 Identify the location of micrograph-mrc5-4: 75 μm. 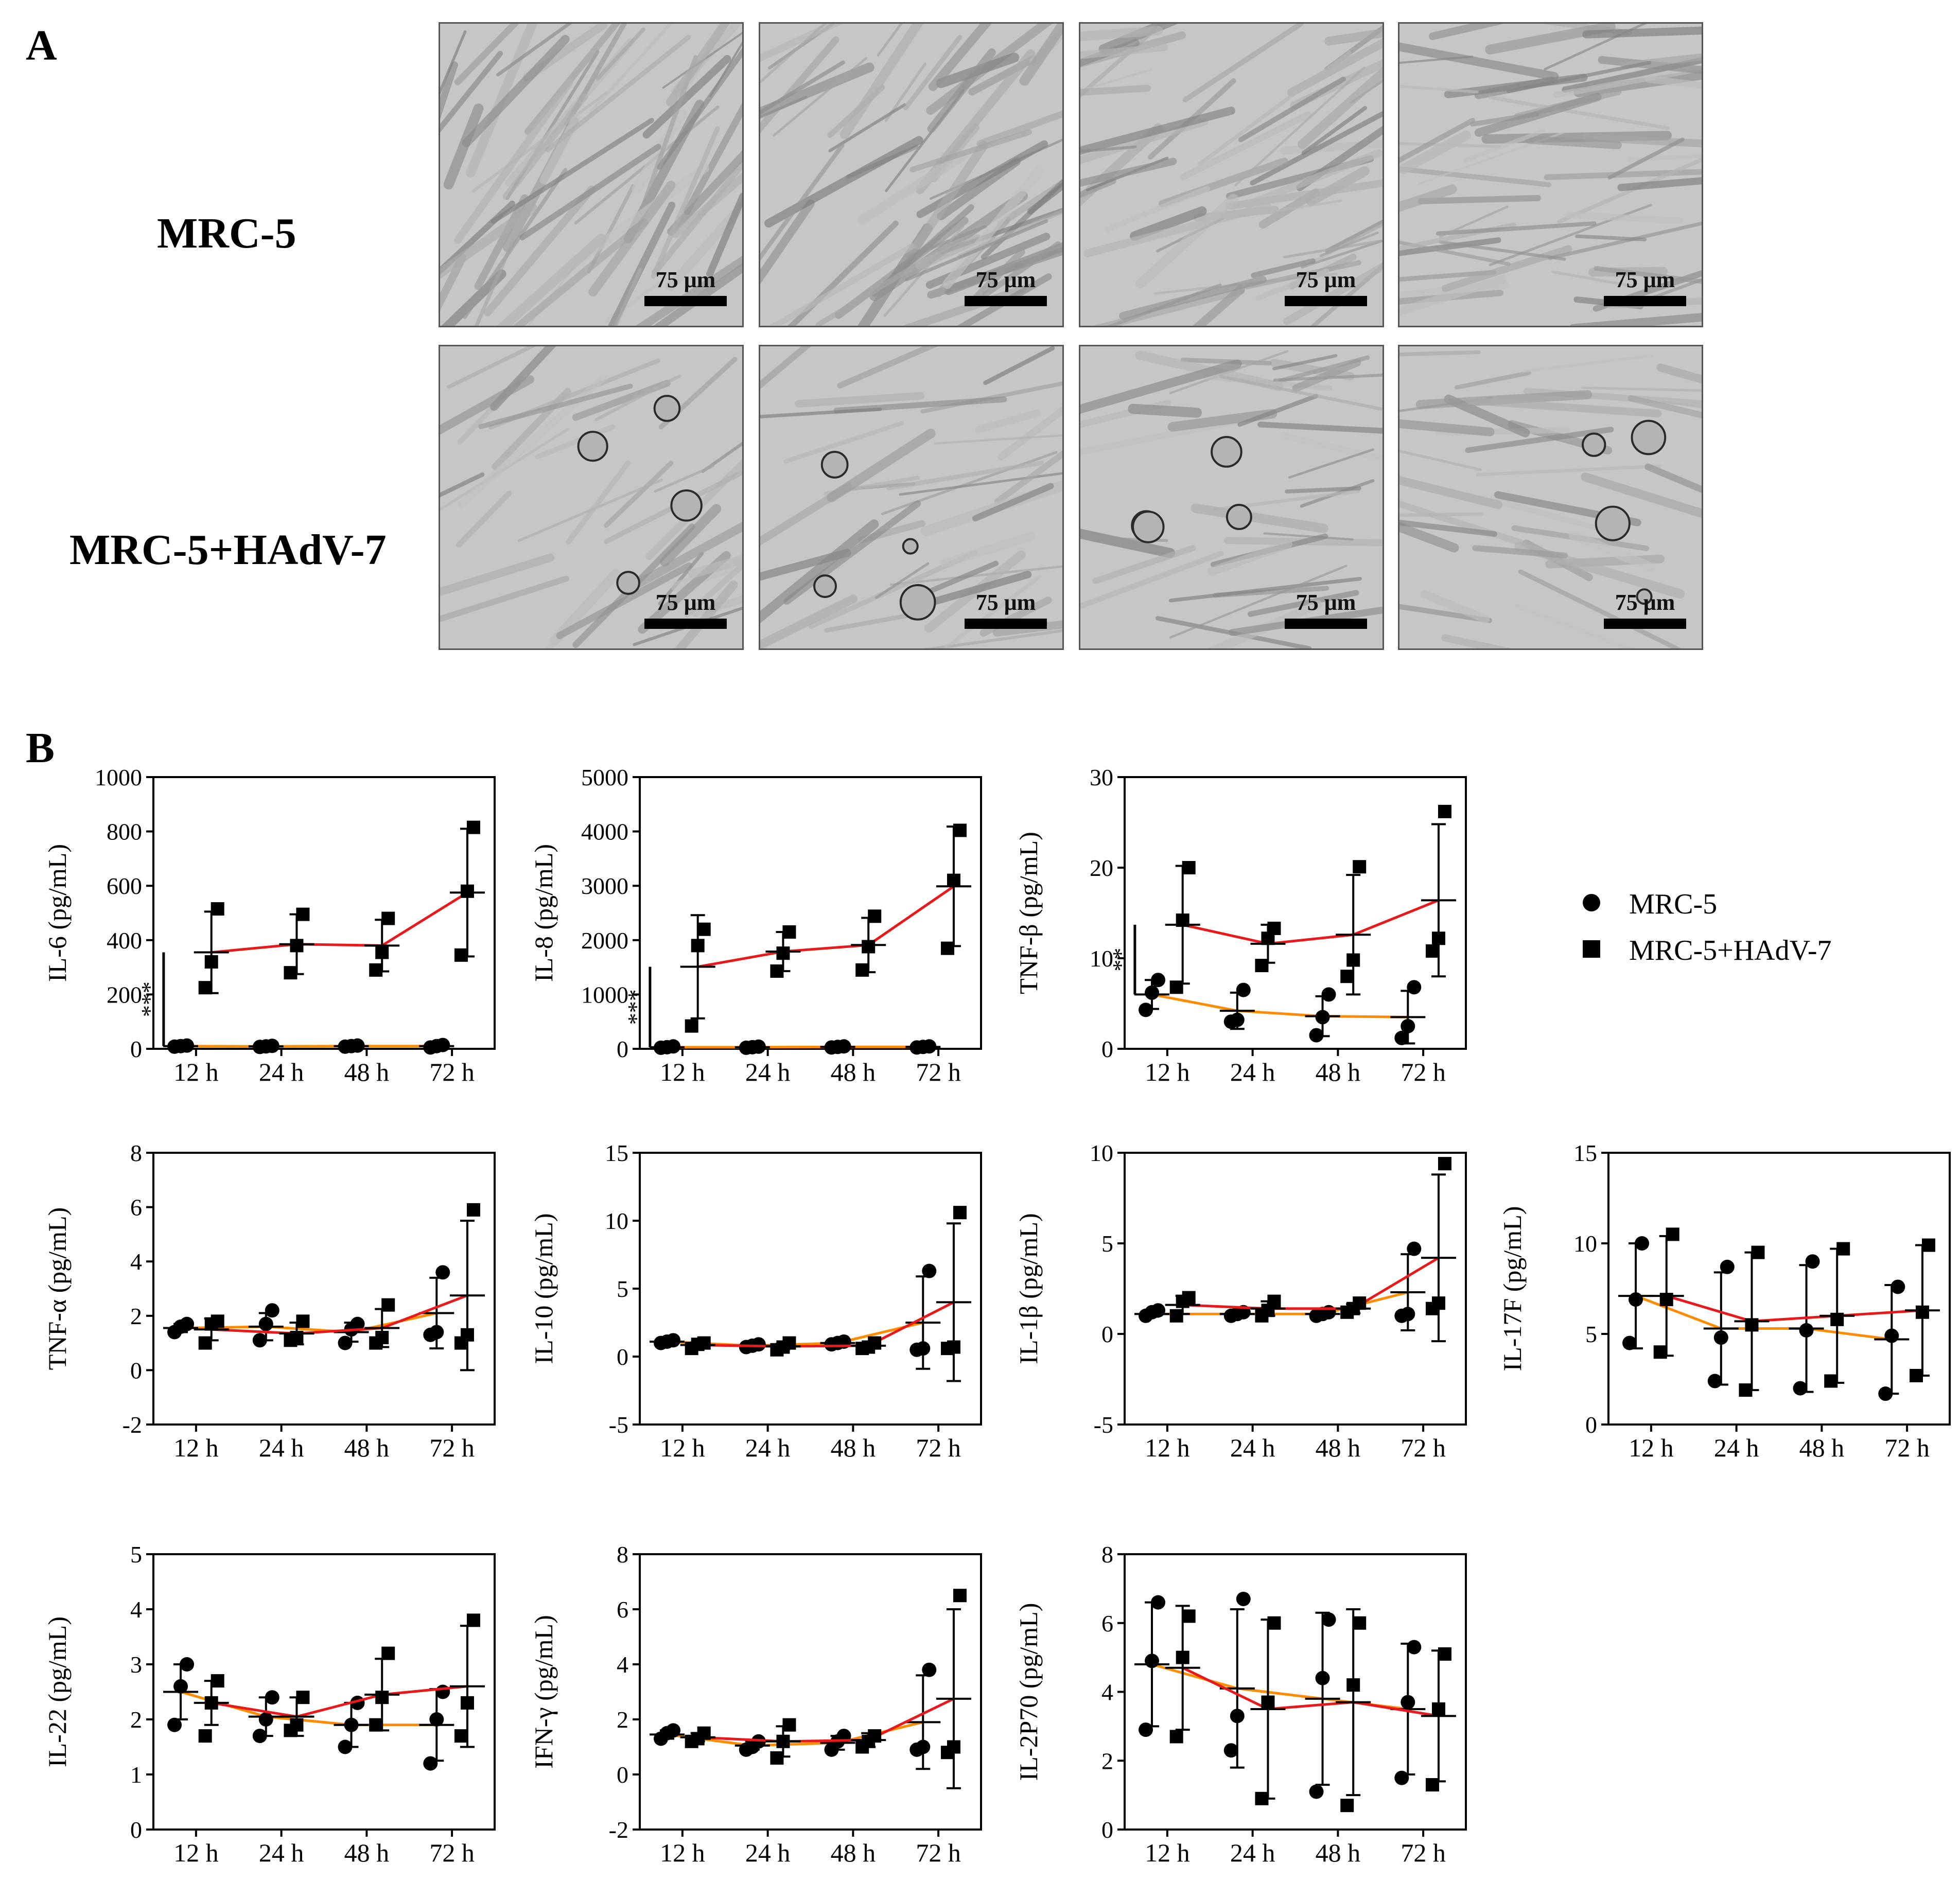
(1550, 175).